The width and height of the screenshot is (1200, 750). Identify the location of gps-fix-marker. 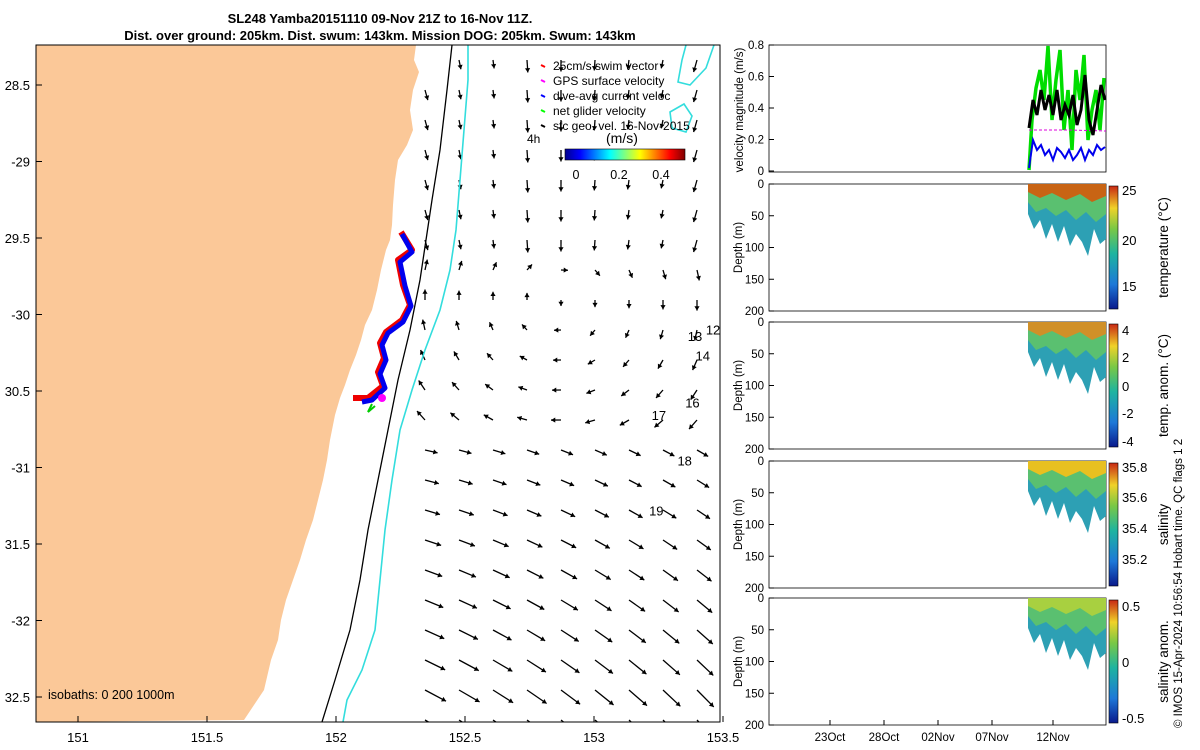
(382, 398).